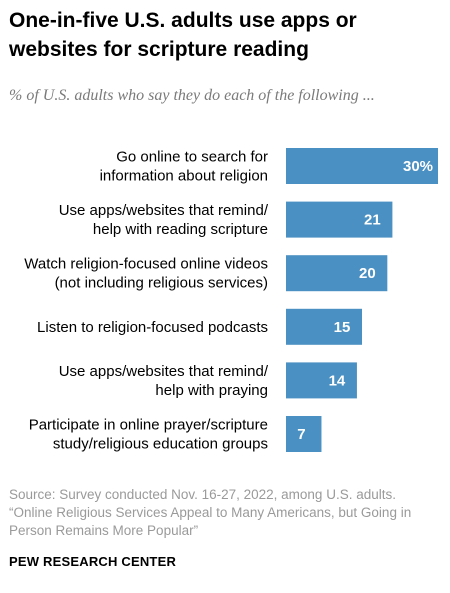  Describe the element at coordinates (342, 327) in the screenshot. I see `bar-value-label: 15` at that location.